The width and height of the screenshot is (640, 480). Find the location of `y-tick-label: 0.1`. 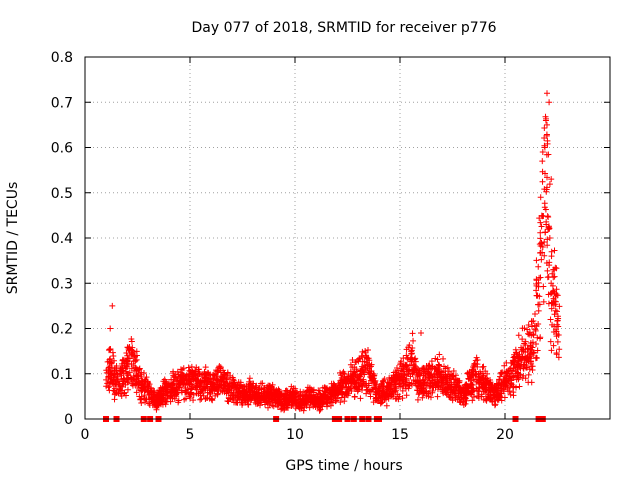

y-tick-label: 0.1 is located at coordinates (62, 375).